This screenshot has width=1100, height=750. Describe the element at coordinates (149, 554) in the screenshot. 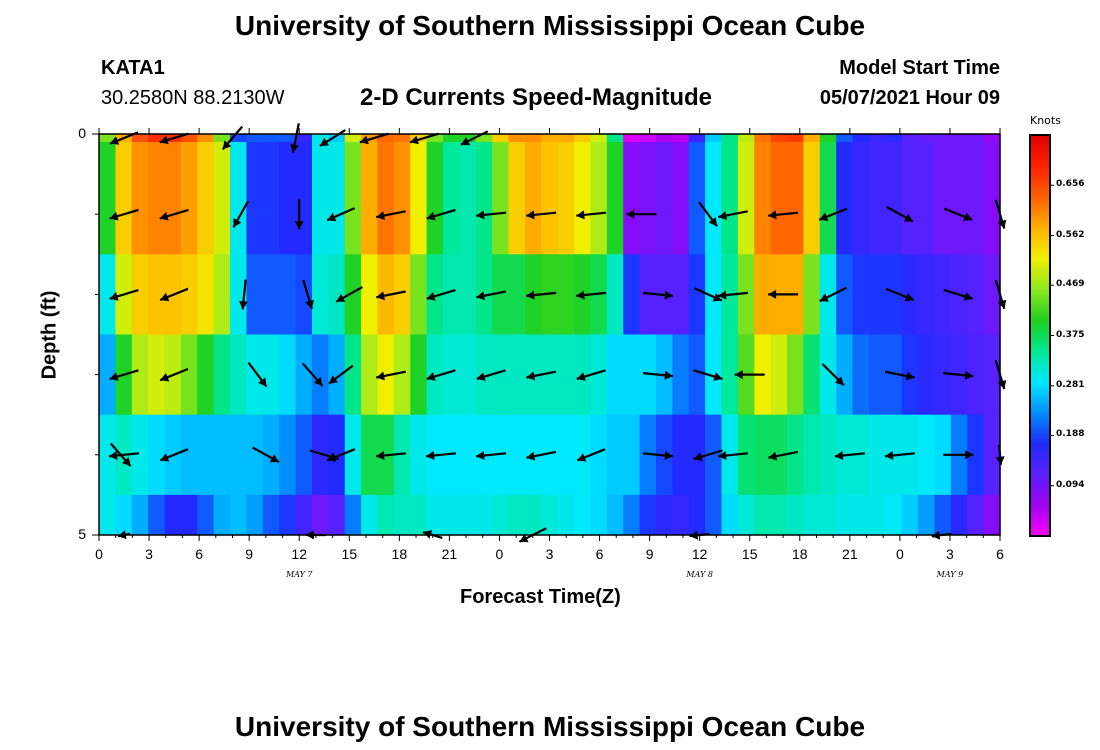

I see `x-tick-label: 3` at that location.